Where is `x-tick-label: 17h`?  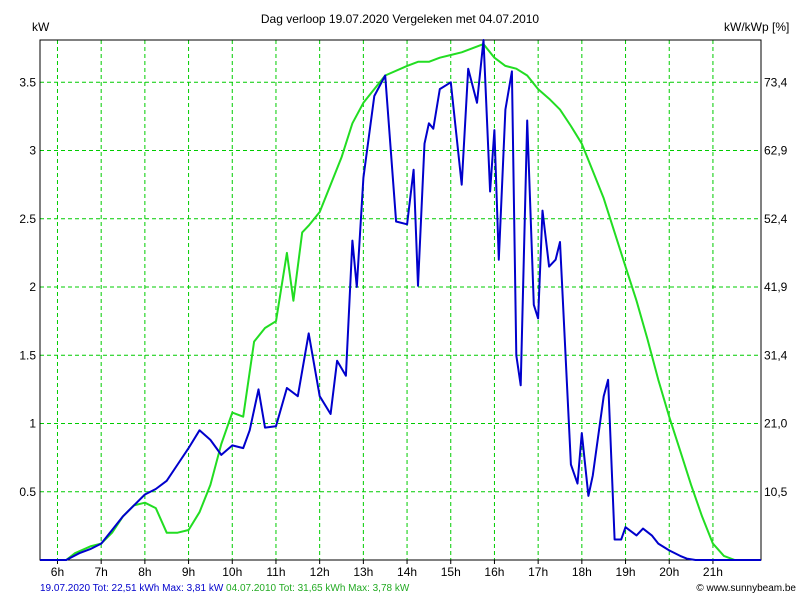
x-tick-label: 17h is located at coordinates (538, 572).